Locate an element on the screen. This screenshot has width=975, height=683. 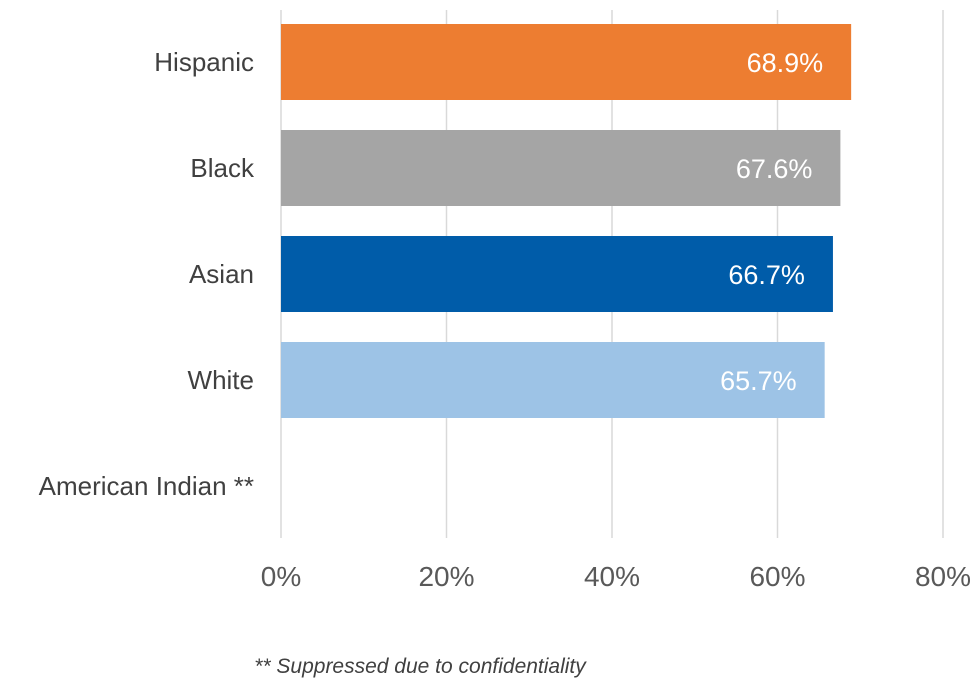
category-label: Black is located at coordinates (222, 168).